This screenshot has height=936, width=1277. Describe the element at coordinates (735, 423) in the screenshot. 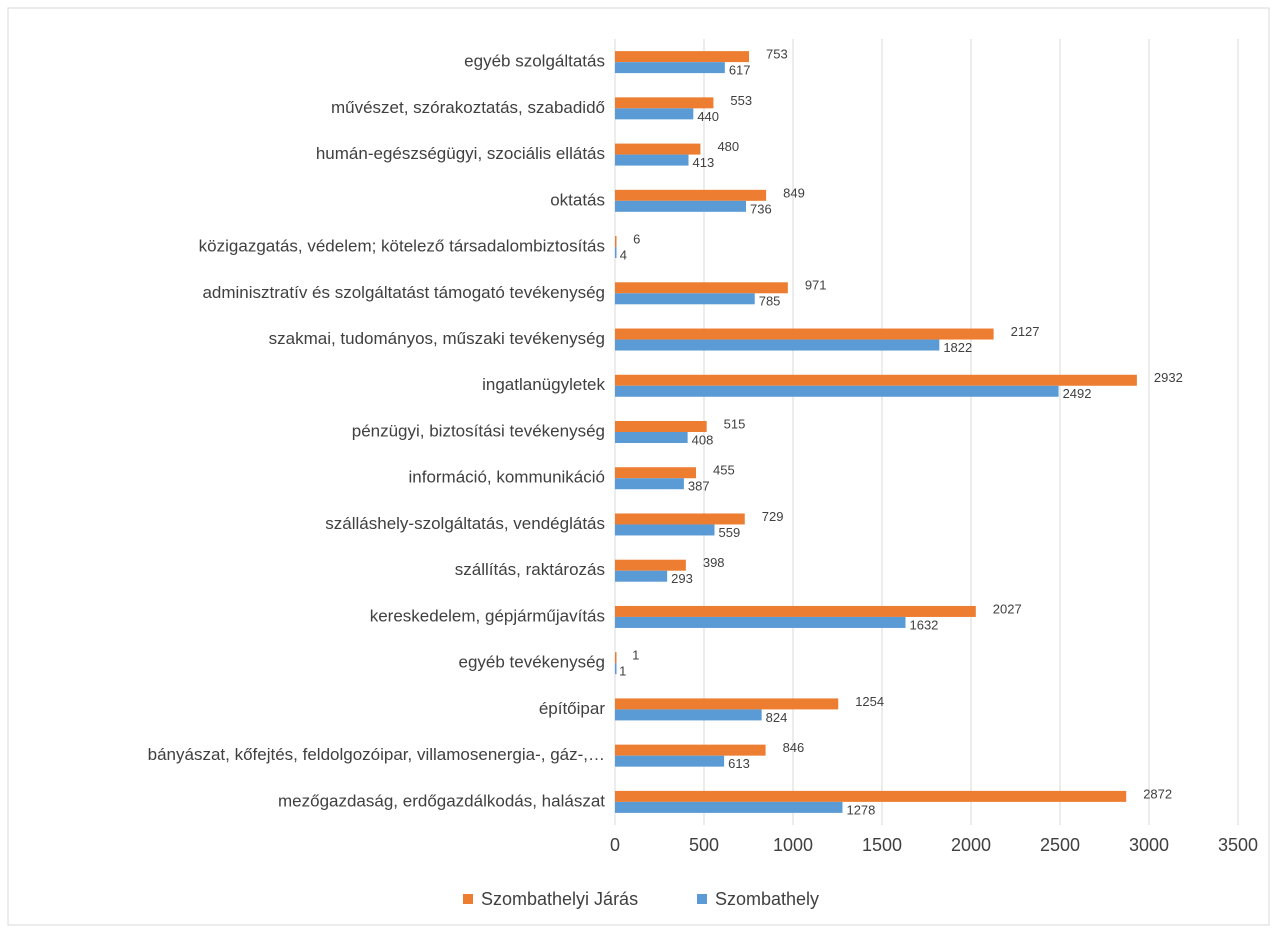

I see `data-label: 515` at that location.